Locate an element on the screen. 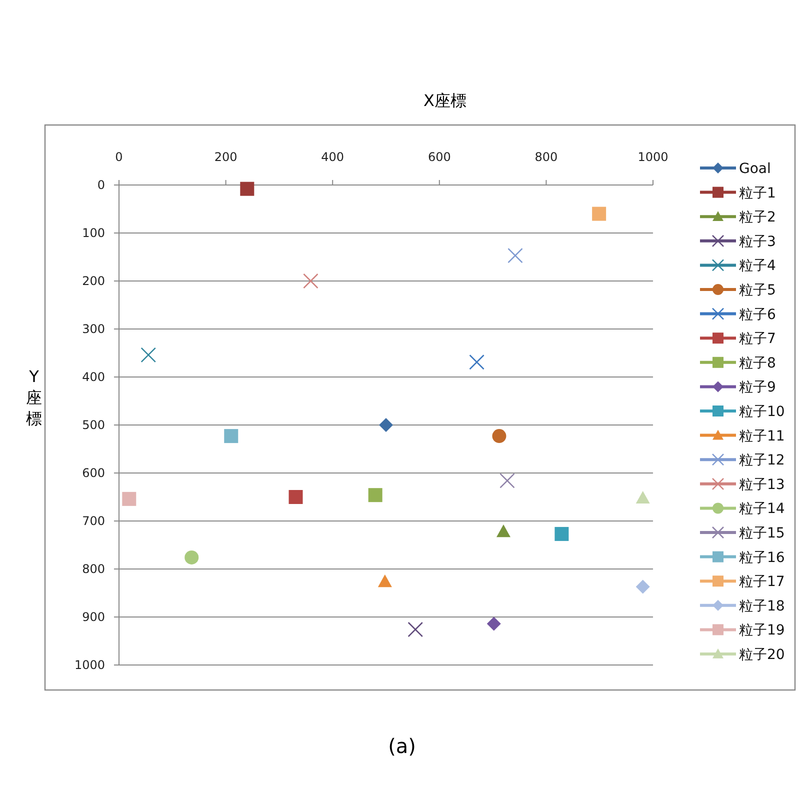 The height and width of the screenshot is (788, 804). y-tick-label: 300 is located at coordinates (93, 329).